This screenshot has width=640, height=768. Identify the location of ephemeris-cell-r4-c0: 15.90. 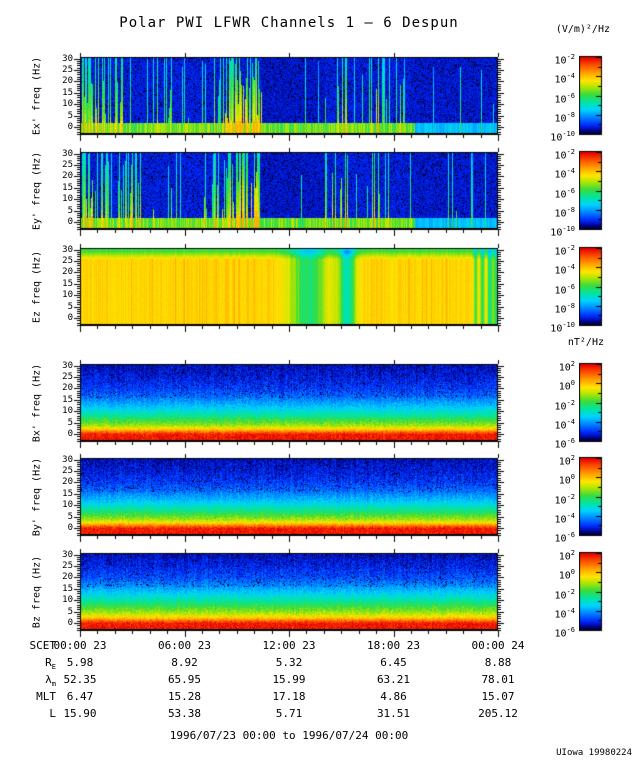
(80, 713).